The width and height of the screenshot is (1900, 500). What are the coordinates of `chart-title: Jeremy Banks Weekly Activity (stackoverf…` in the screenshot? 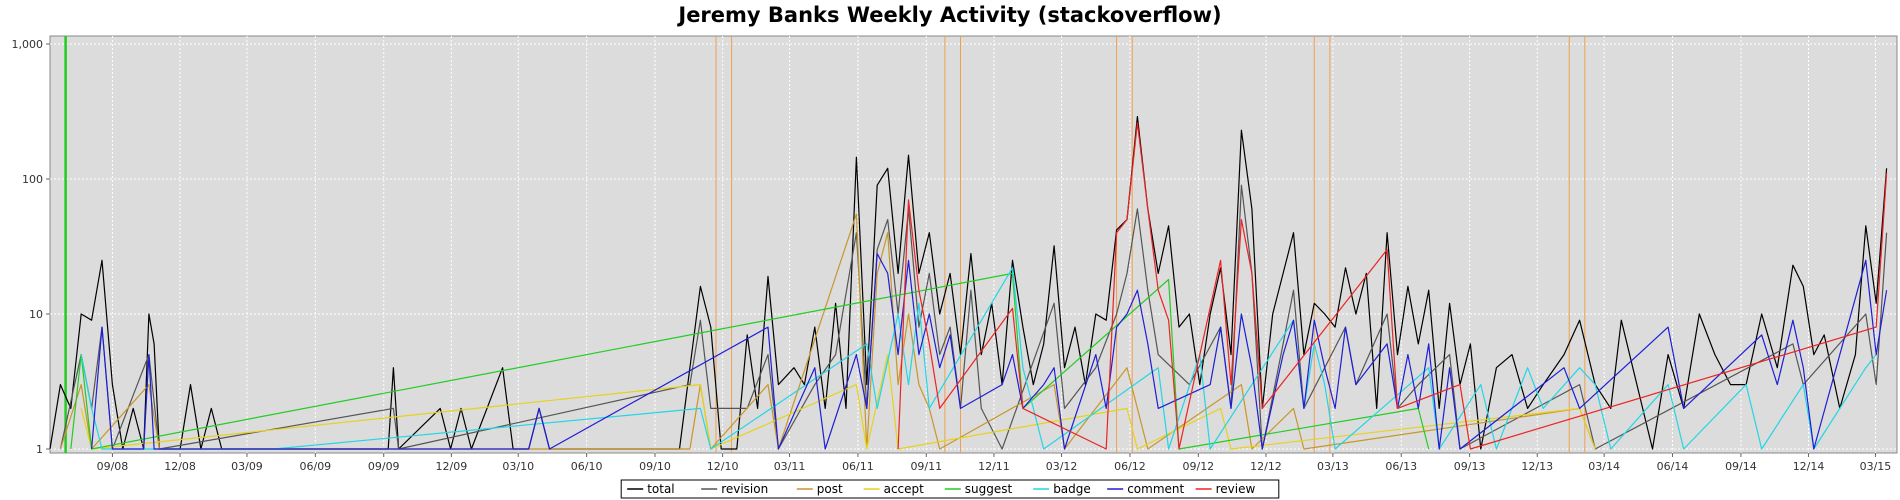 It's located at (948, 15).